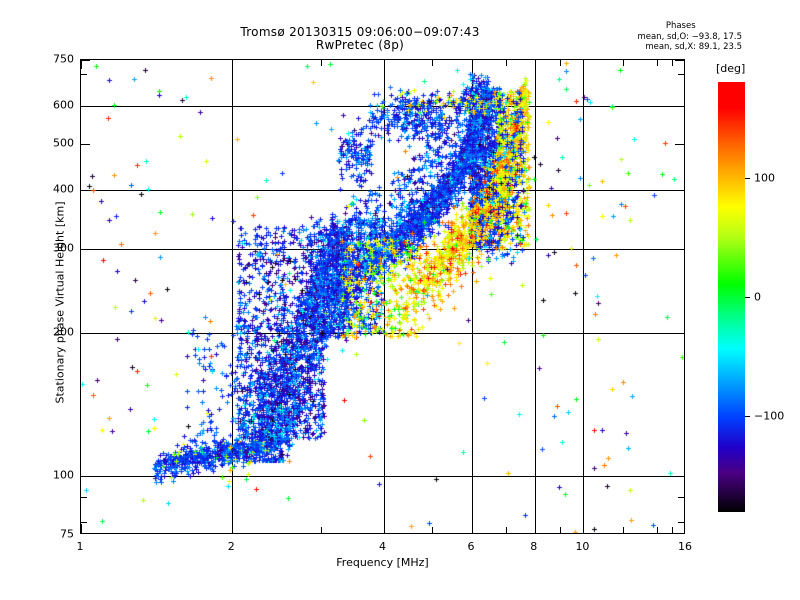 The image size is (800, 600). I want to click on phases-x-stats: mean, sd,X: 89.1, 23.5, so click(693, 47).